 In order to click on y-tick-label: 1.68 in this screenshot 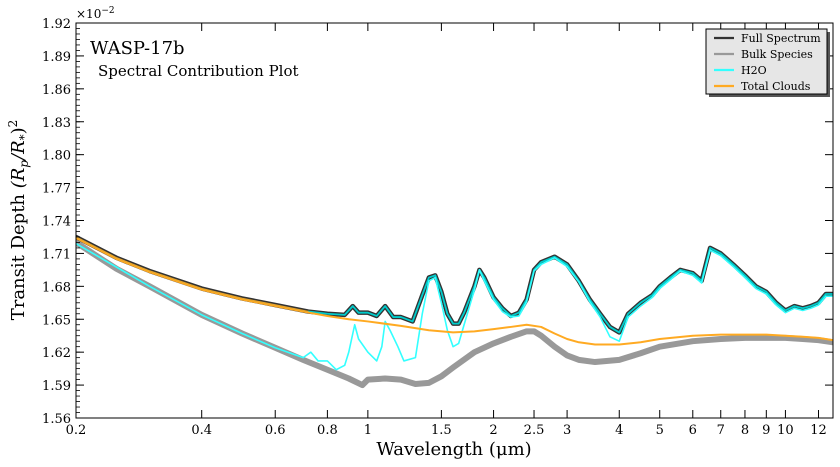, I will do `click(56, 287)`.